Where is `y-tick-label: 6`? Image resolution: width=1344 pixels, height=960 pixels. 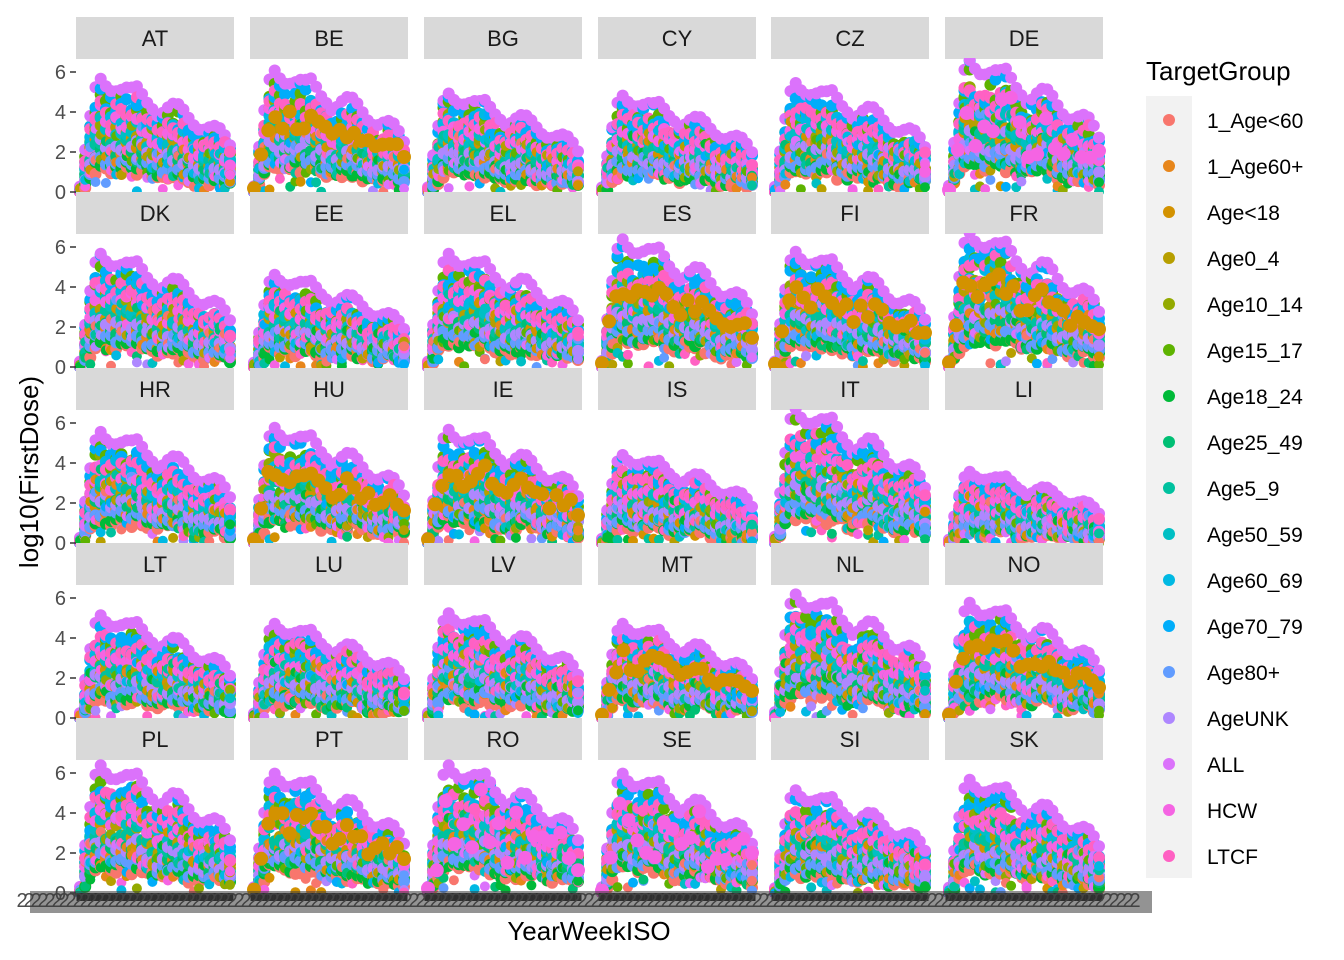 y-tick-label: 6 is located at coordinates (60, 248).